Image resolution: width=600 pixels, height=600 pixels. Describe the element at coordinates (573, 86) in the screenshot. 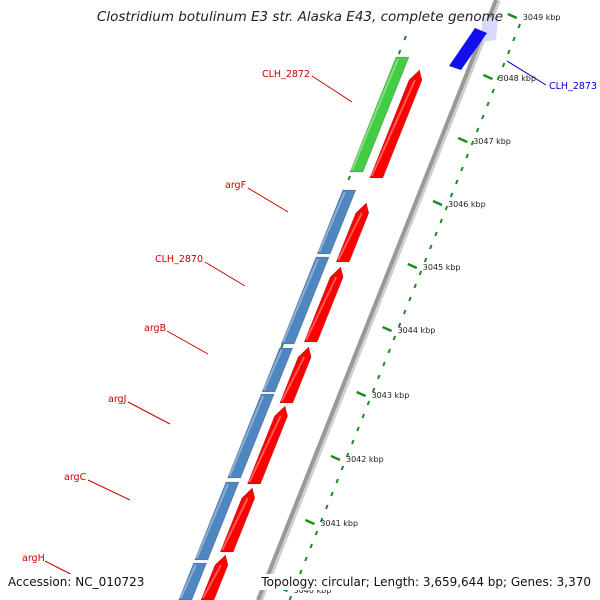

I see `gene-label-CLH_2873: CLH_2873` at that location.